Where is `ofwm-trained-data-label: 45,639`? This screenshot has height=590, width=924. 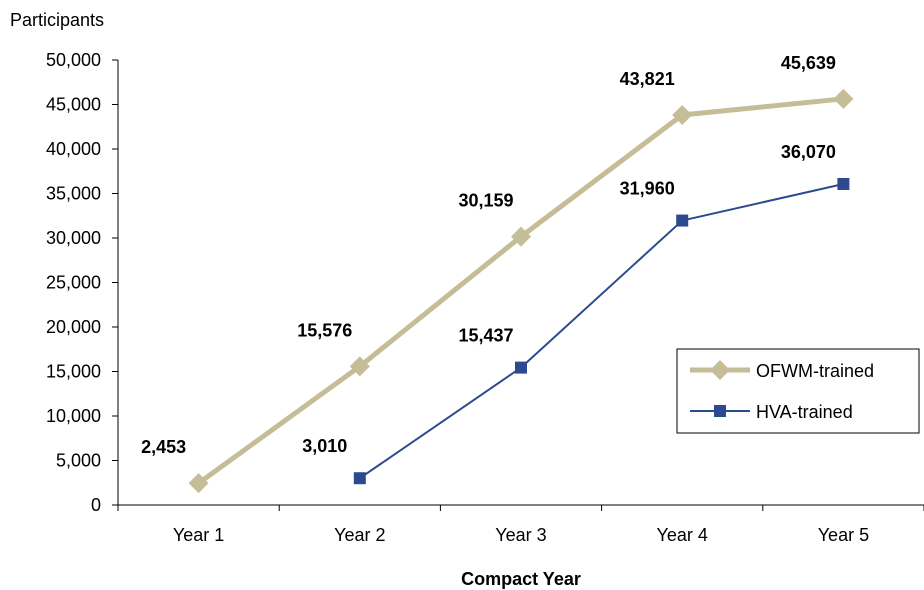 ofwm-trained-data-label: 45,639 is located at coordinates (808, 63).